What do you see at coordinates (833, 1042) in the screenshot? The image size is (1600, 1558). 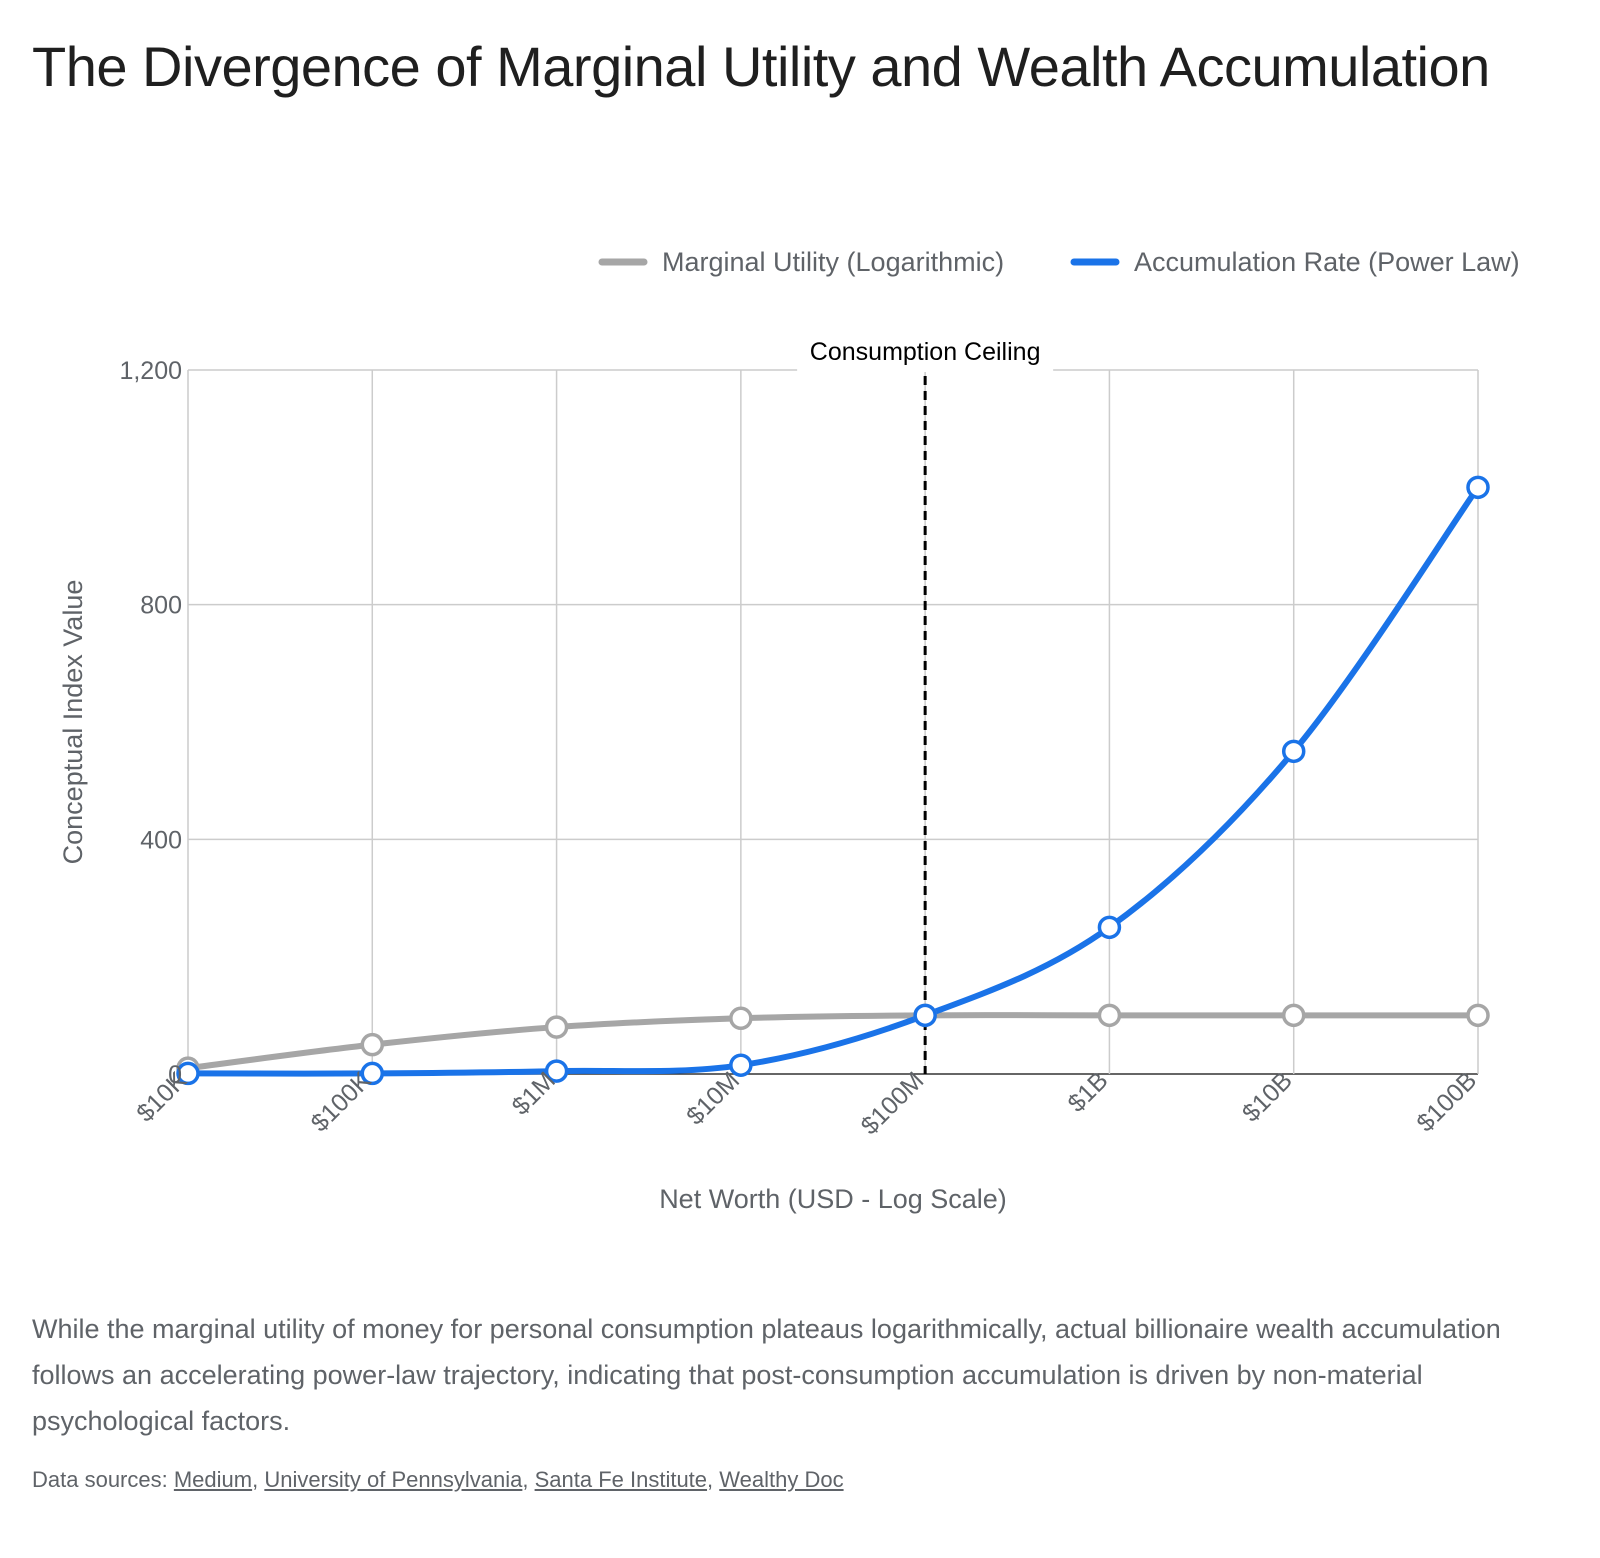 I see `marginal-utility-line` at bounding box center [833, 1042].